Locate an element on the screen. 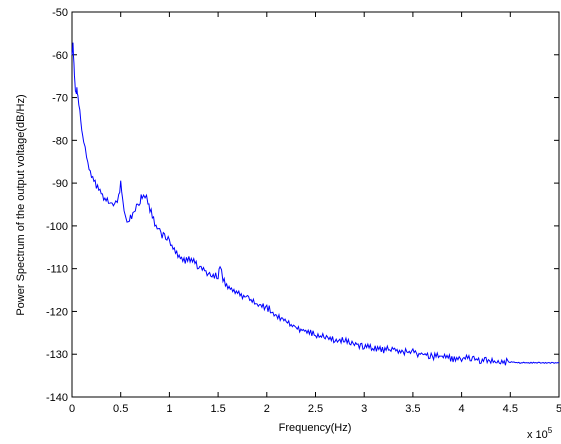 This screenshot has width=561, height=444. y-tick-label: -90 is located at coordinates (60, 184).